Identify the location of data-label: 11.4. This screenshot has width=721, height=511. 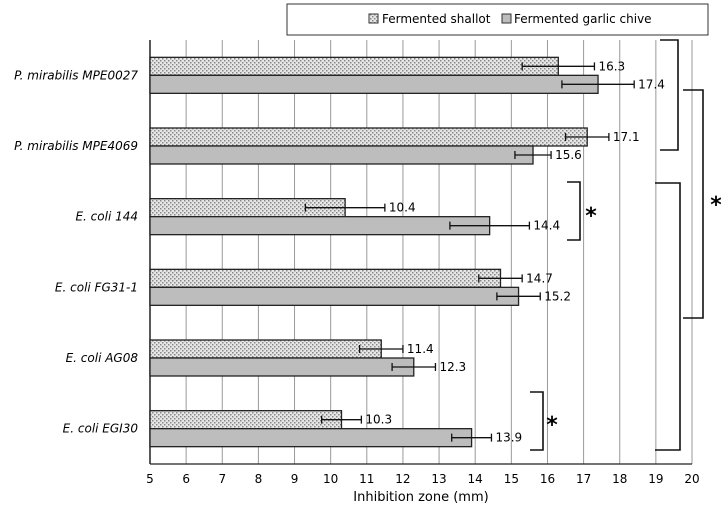
(420, 349).